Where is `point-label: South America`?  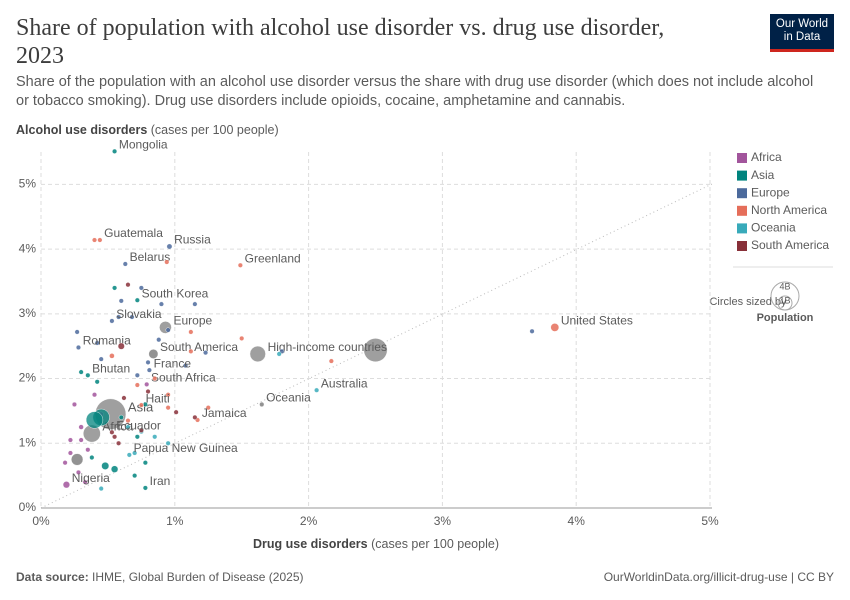
point-label: South America is located at coordinates (199, 347).